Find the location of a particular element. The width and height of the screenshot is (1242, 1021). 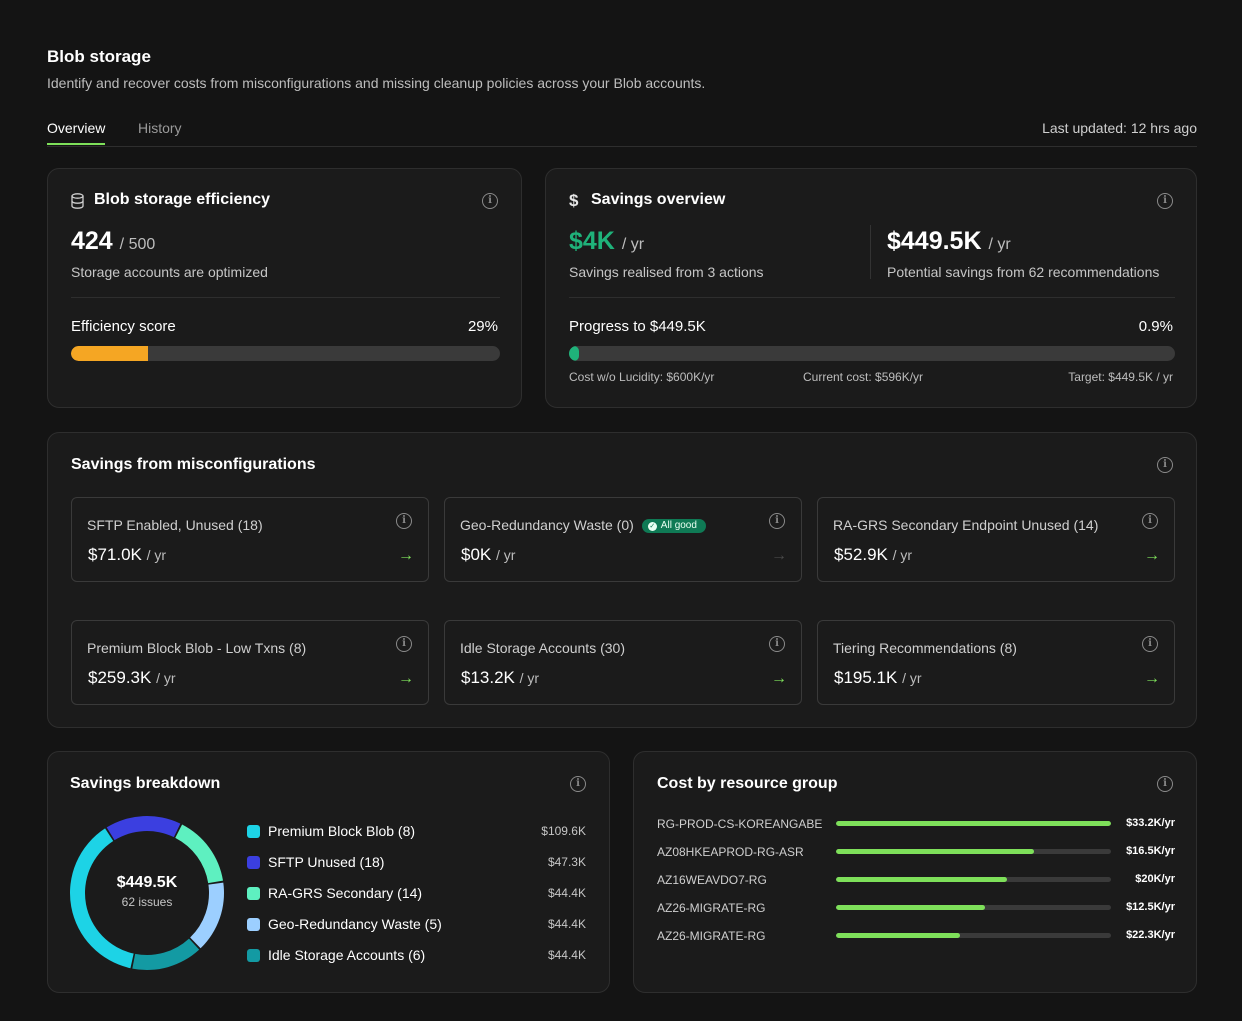

vertical-divider is located at coordinates (870, 252).